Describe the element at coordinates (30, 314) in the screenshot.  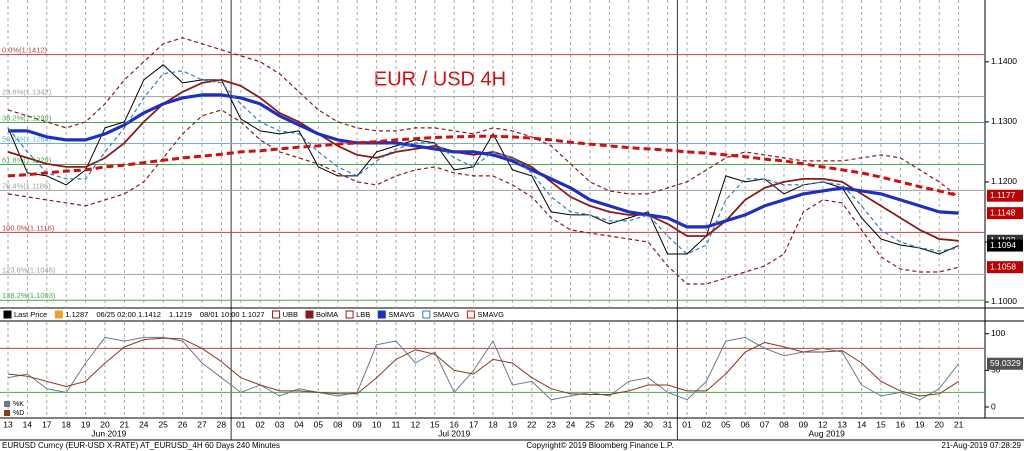
I see `legend-label: Last Price` at that location.